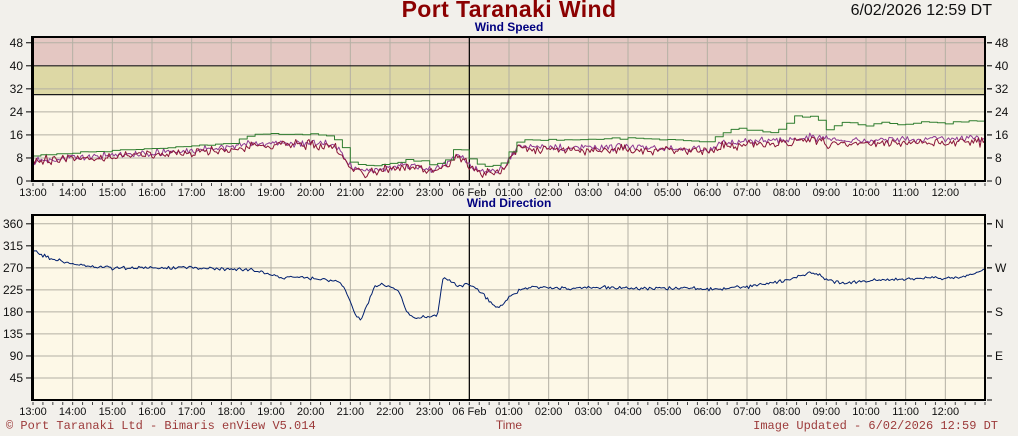 Image resolution: width=1018 pixels, height=436 pixels. What do you see at coordinates (1002, 66) in the screenshot?
I see `y-tick-label-right: 40` at bounding box center [1002, 66].